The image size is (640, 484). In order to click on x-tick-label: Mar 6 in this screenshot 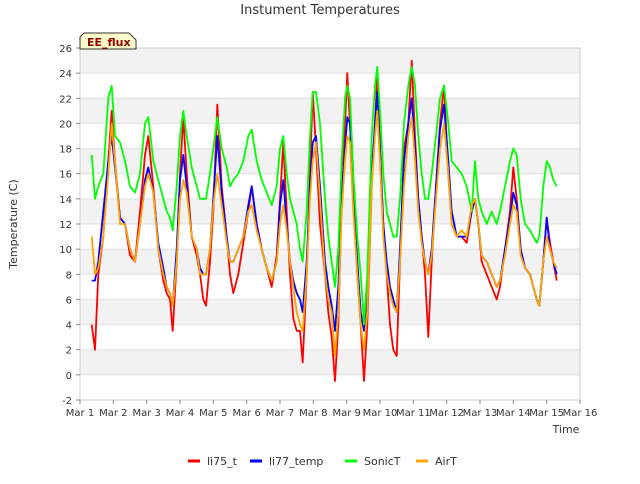, I will do `click(246, 413)`.